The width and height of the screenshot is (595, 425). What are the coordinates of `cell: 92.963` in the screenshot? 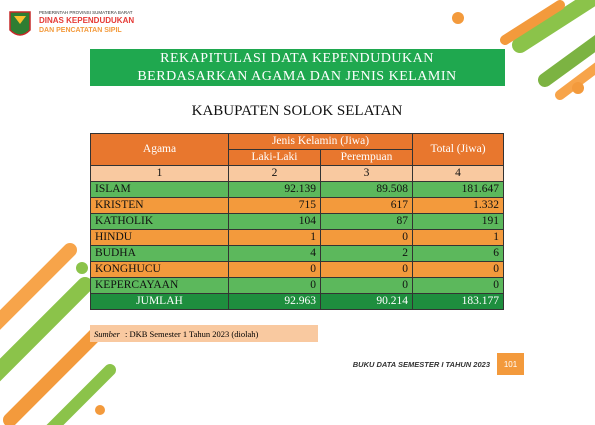 It's located at (274, 301).